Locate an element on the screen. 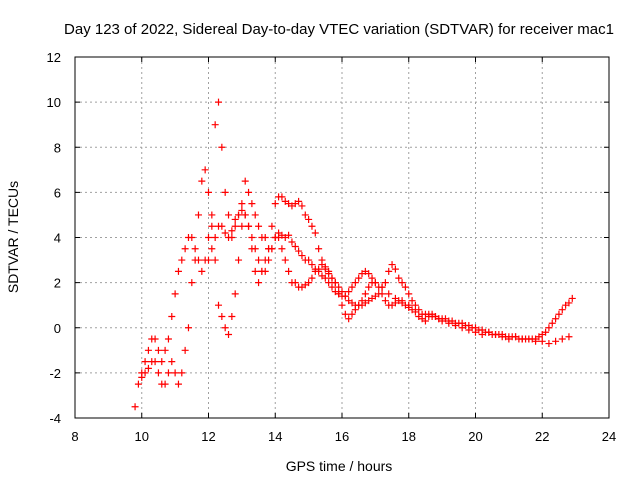  x-tick-label: 12 is located at coordinates (208, 436).